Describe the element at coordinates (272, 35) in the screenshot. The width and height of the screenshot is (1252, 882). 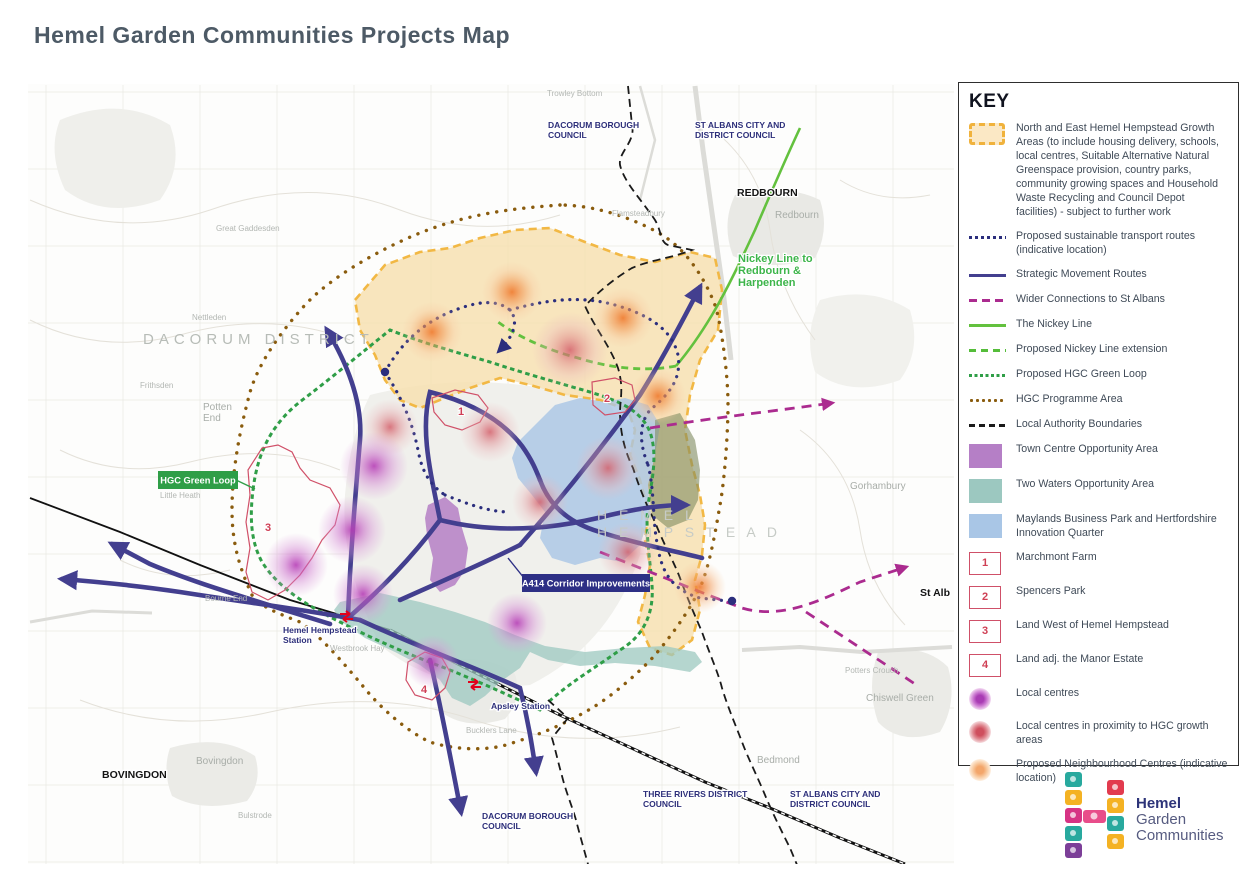
I see `page-title: Hemel Garden Communities Projects Map` at that location.